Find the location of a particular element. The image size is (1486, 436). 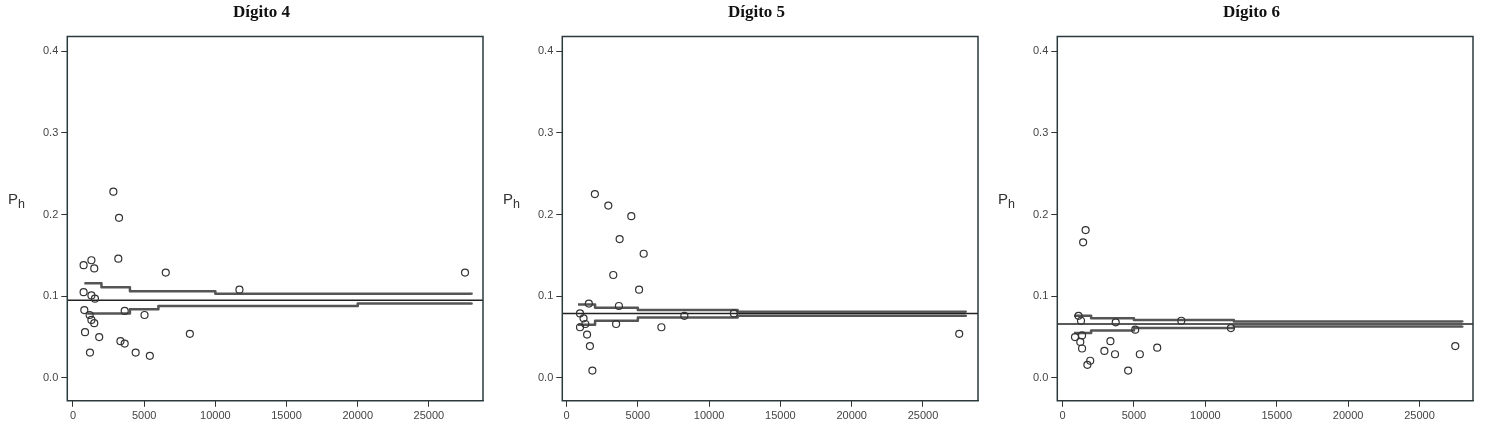

chart-title: Dígito 5 is located at coordinates (756, 11).